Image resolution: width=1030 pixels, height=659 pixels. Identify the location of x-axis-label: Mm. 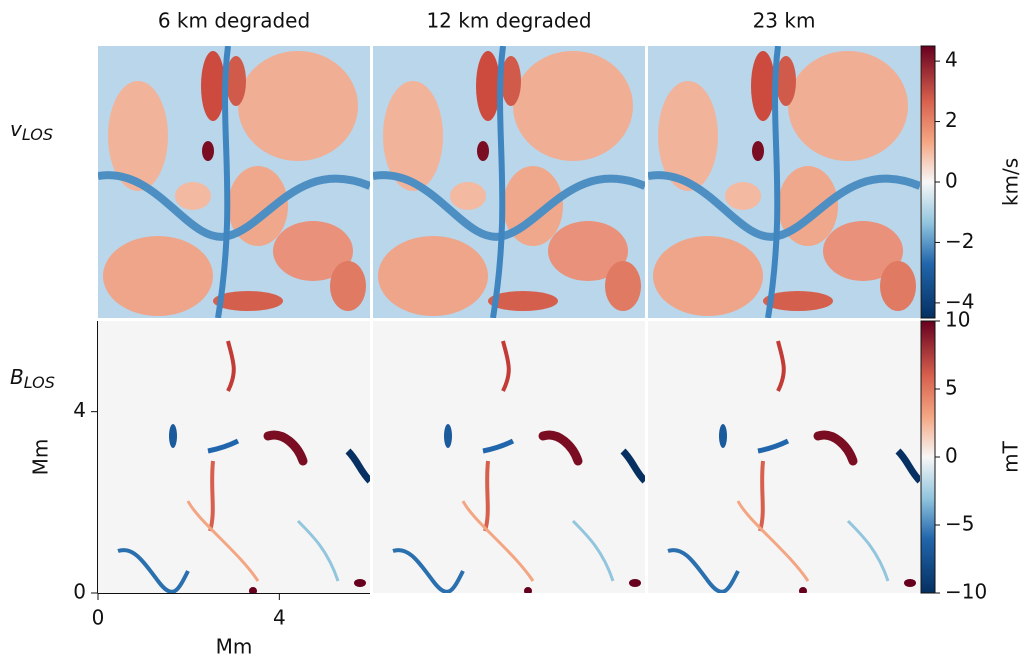
(234, 647).